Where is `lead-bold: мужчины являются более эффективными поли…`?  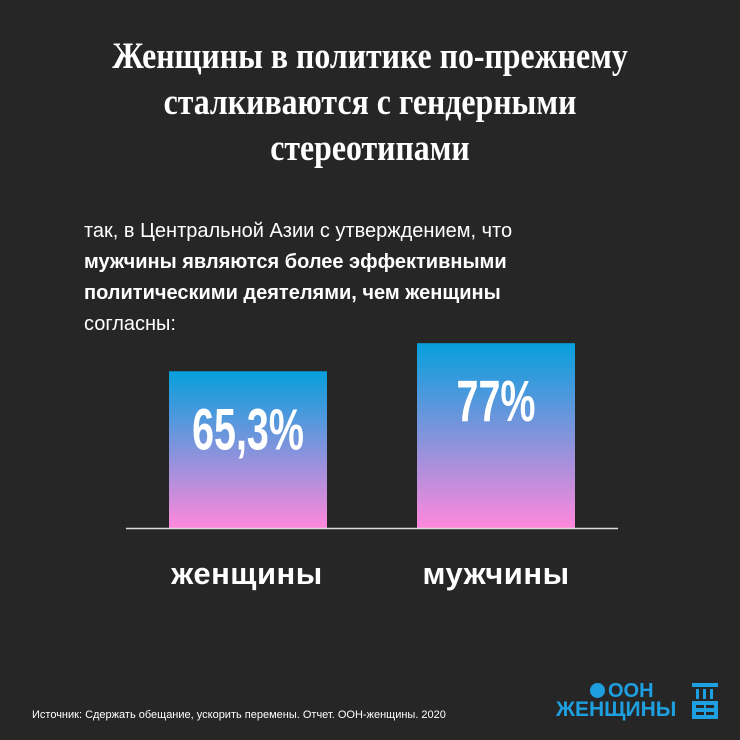 lead-bold: мужчины являются более эффективными поли… is located at coordinates (295, 277).